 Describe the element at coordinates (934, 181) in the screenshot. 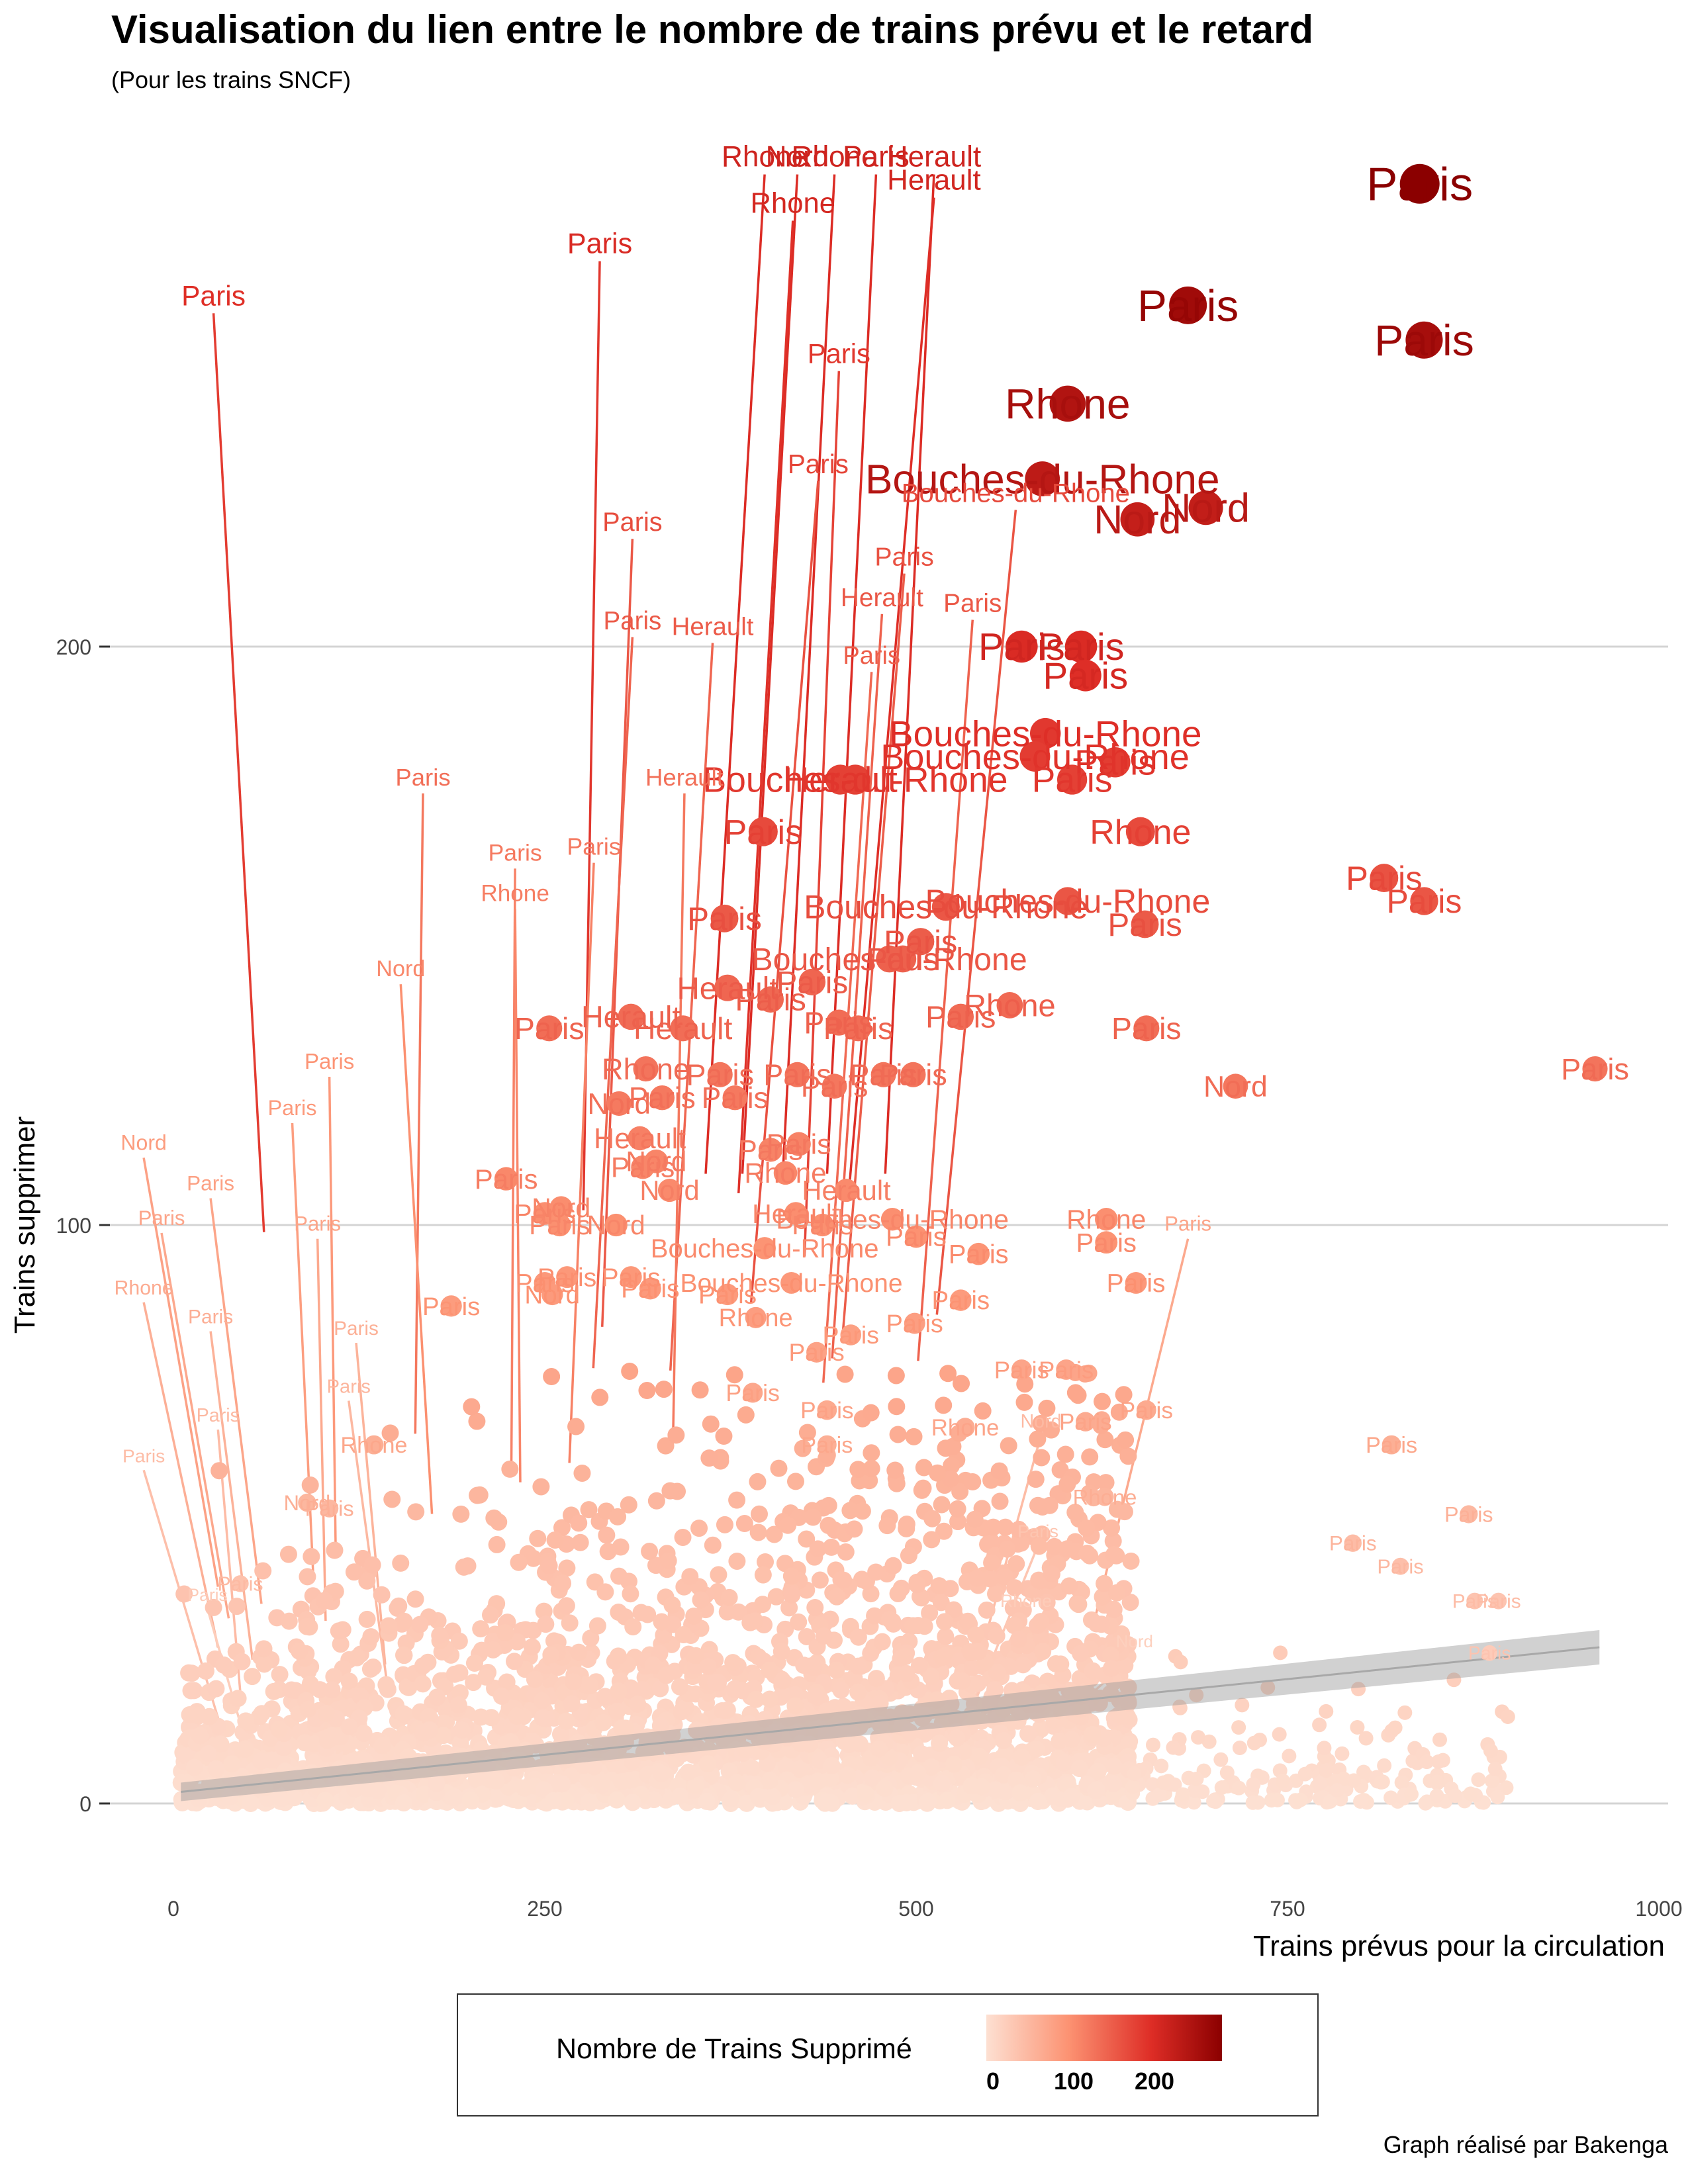

I see `point-label: Herault` at that location.